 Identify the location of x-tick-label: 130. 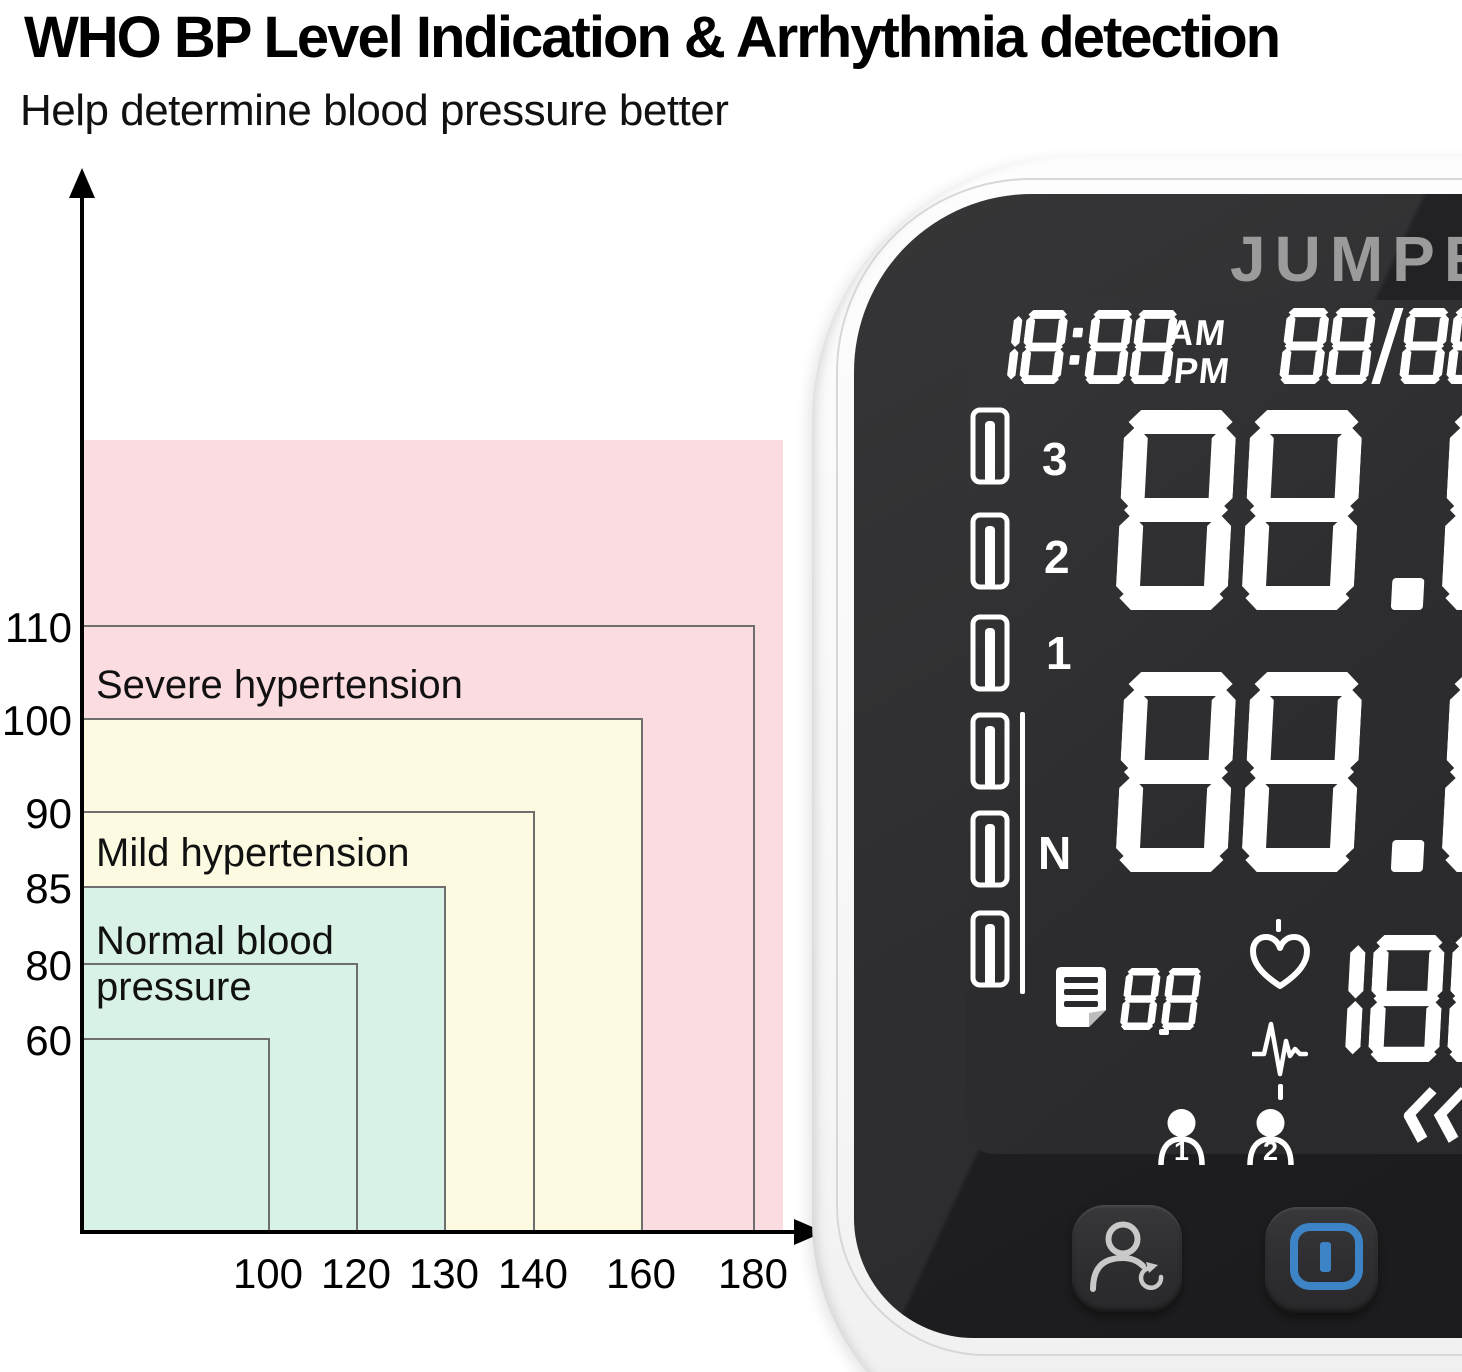
(444, 1273).